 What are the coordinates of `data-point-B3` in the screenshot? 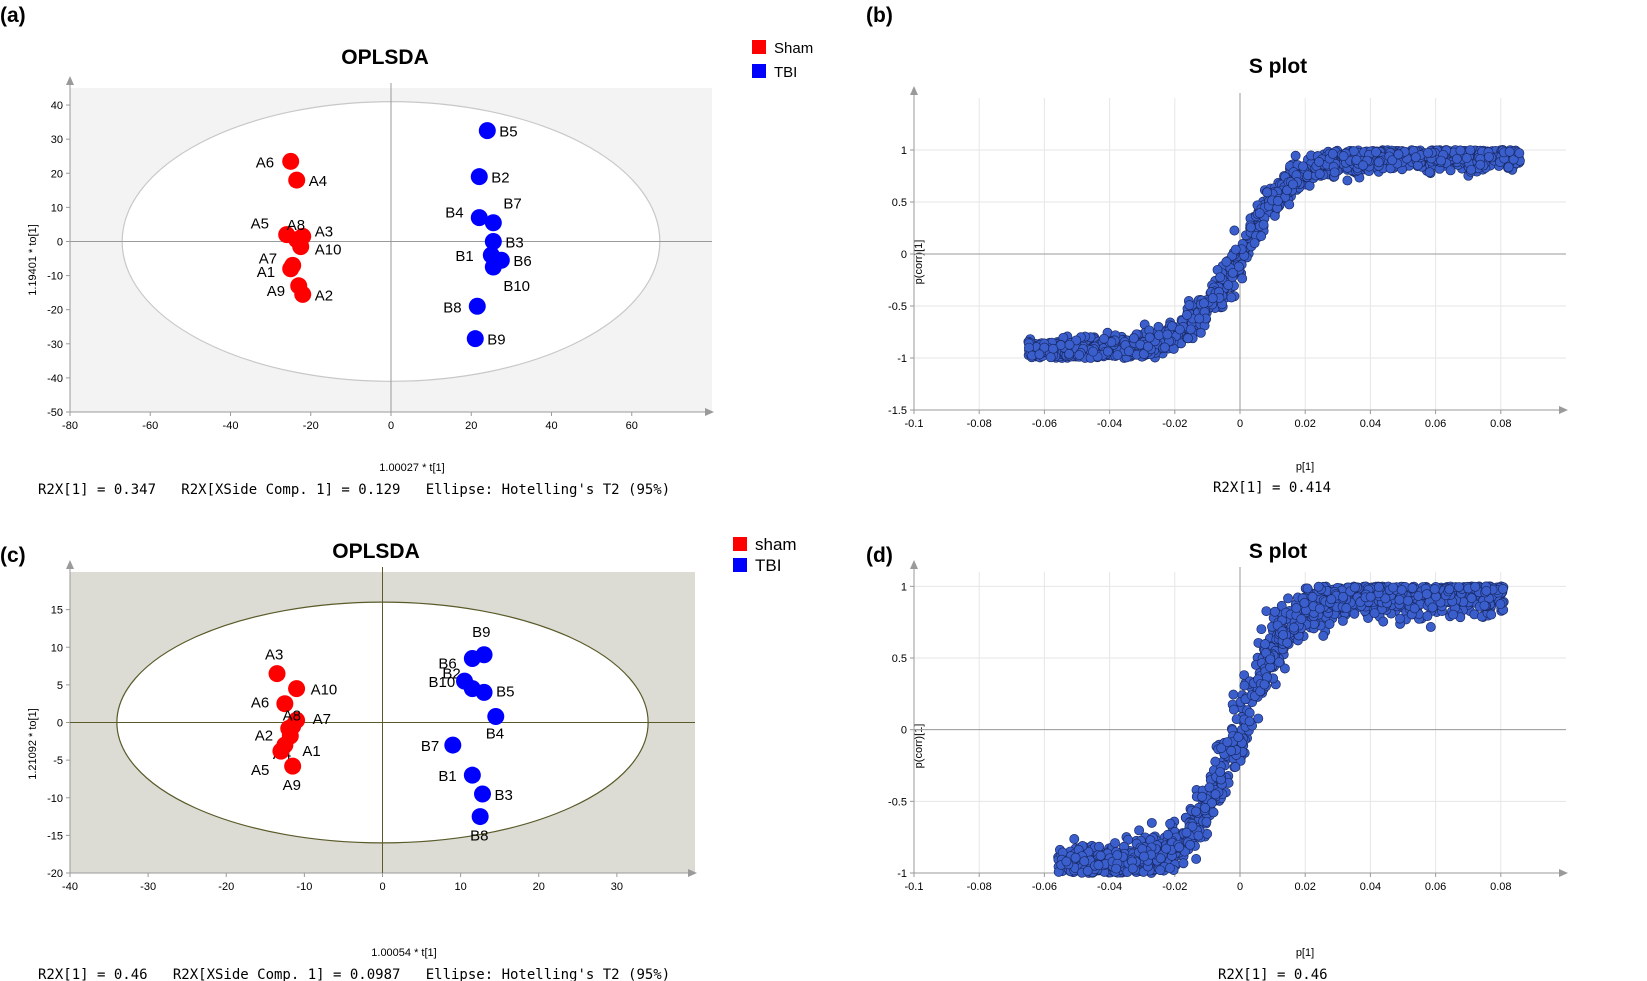 It's located at (482, 794).